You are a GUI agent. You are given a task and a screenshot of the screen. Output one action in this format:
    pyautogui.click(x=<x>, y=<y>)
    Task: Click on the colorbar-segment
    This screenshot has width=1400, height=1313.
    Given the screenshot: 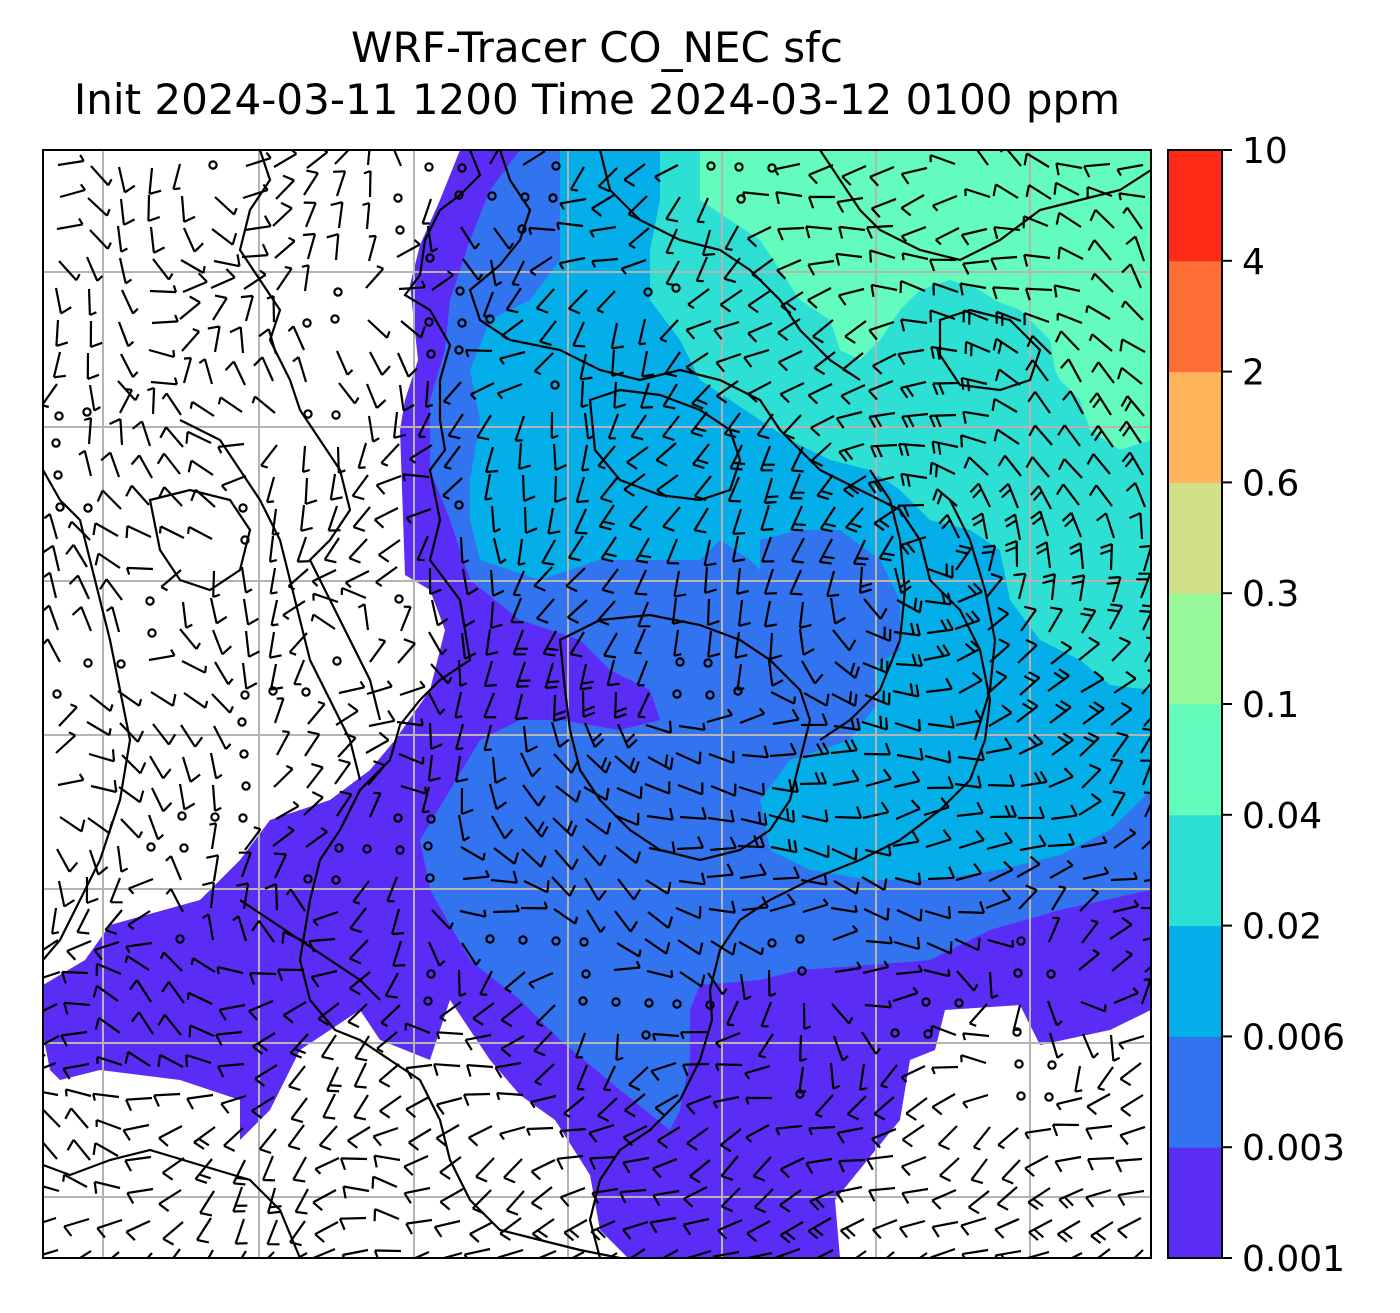 What is the action you would take?
    pyautogui.click(x=1195, y=1092)
    